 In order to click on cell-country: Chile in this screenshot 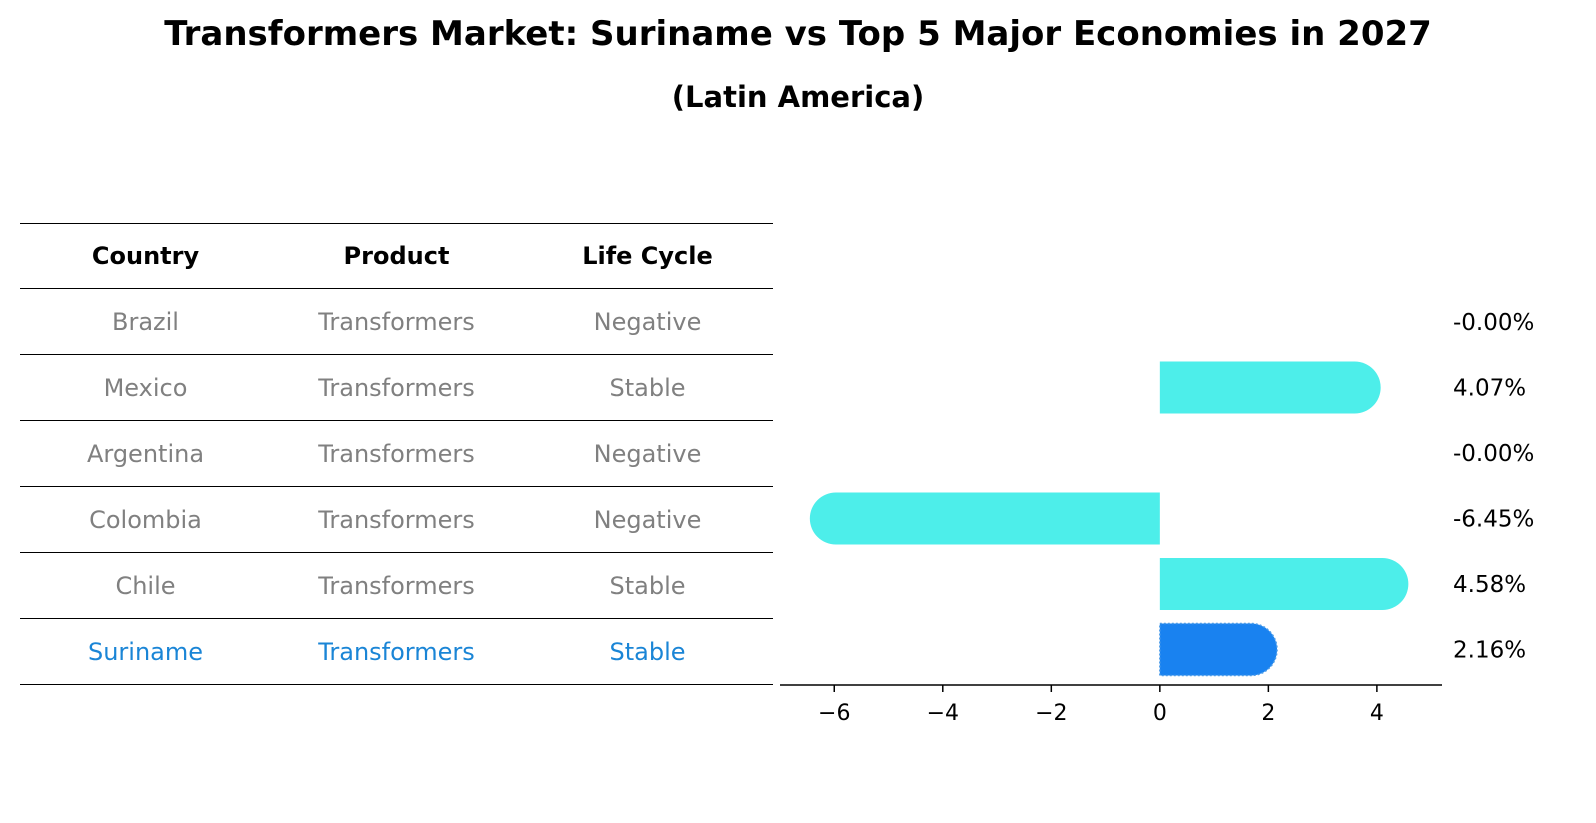, I will do `click(145, 585)`.